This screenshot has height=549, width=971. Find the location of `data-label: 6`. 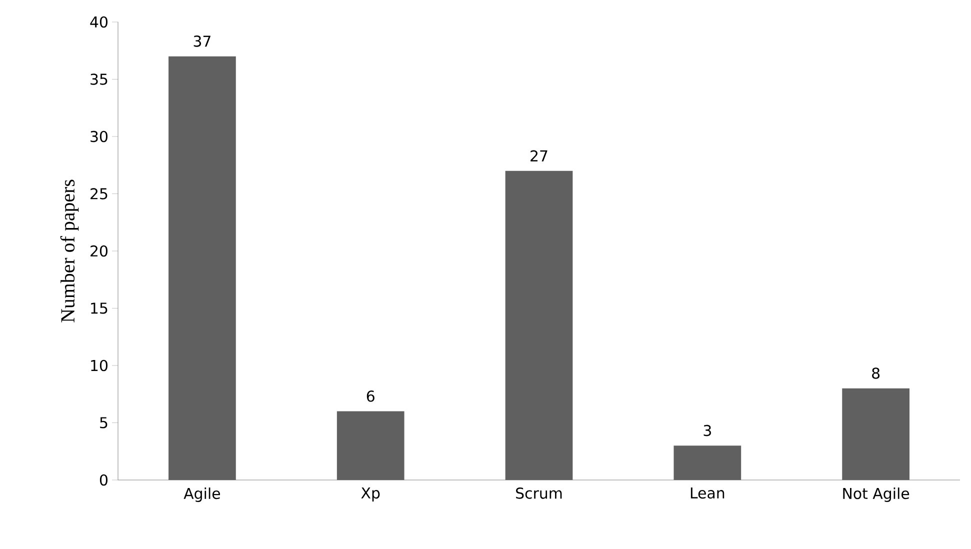

data-label: 6 is located at coordinates (370, 396).